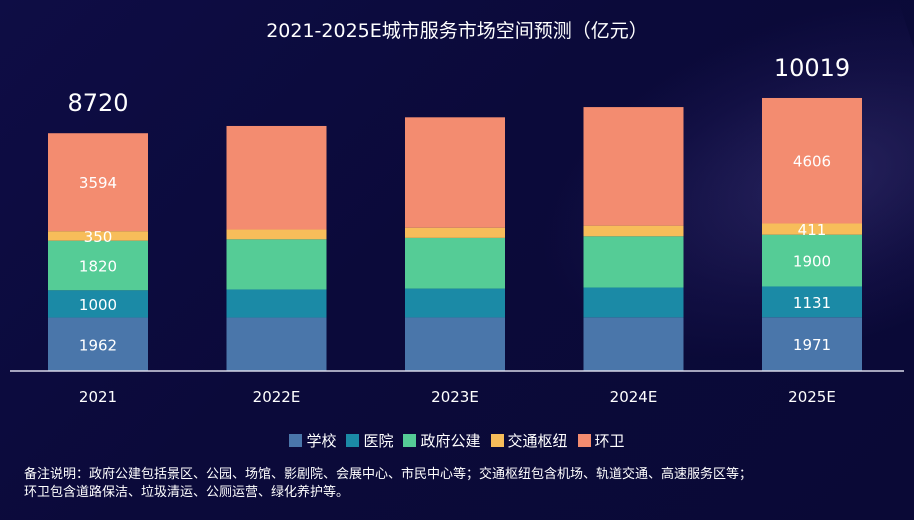  I want to click on data-label: 3594, so click(98, 183).